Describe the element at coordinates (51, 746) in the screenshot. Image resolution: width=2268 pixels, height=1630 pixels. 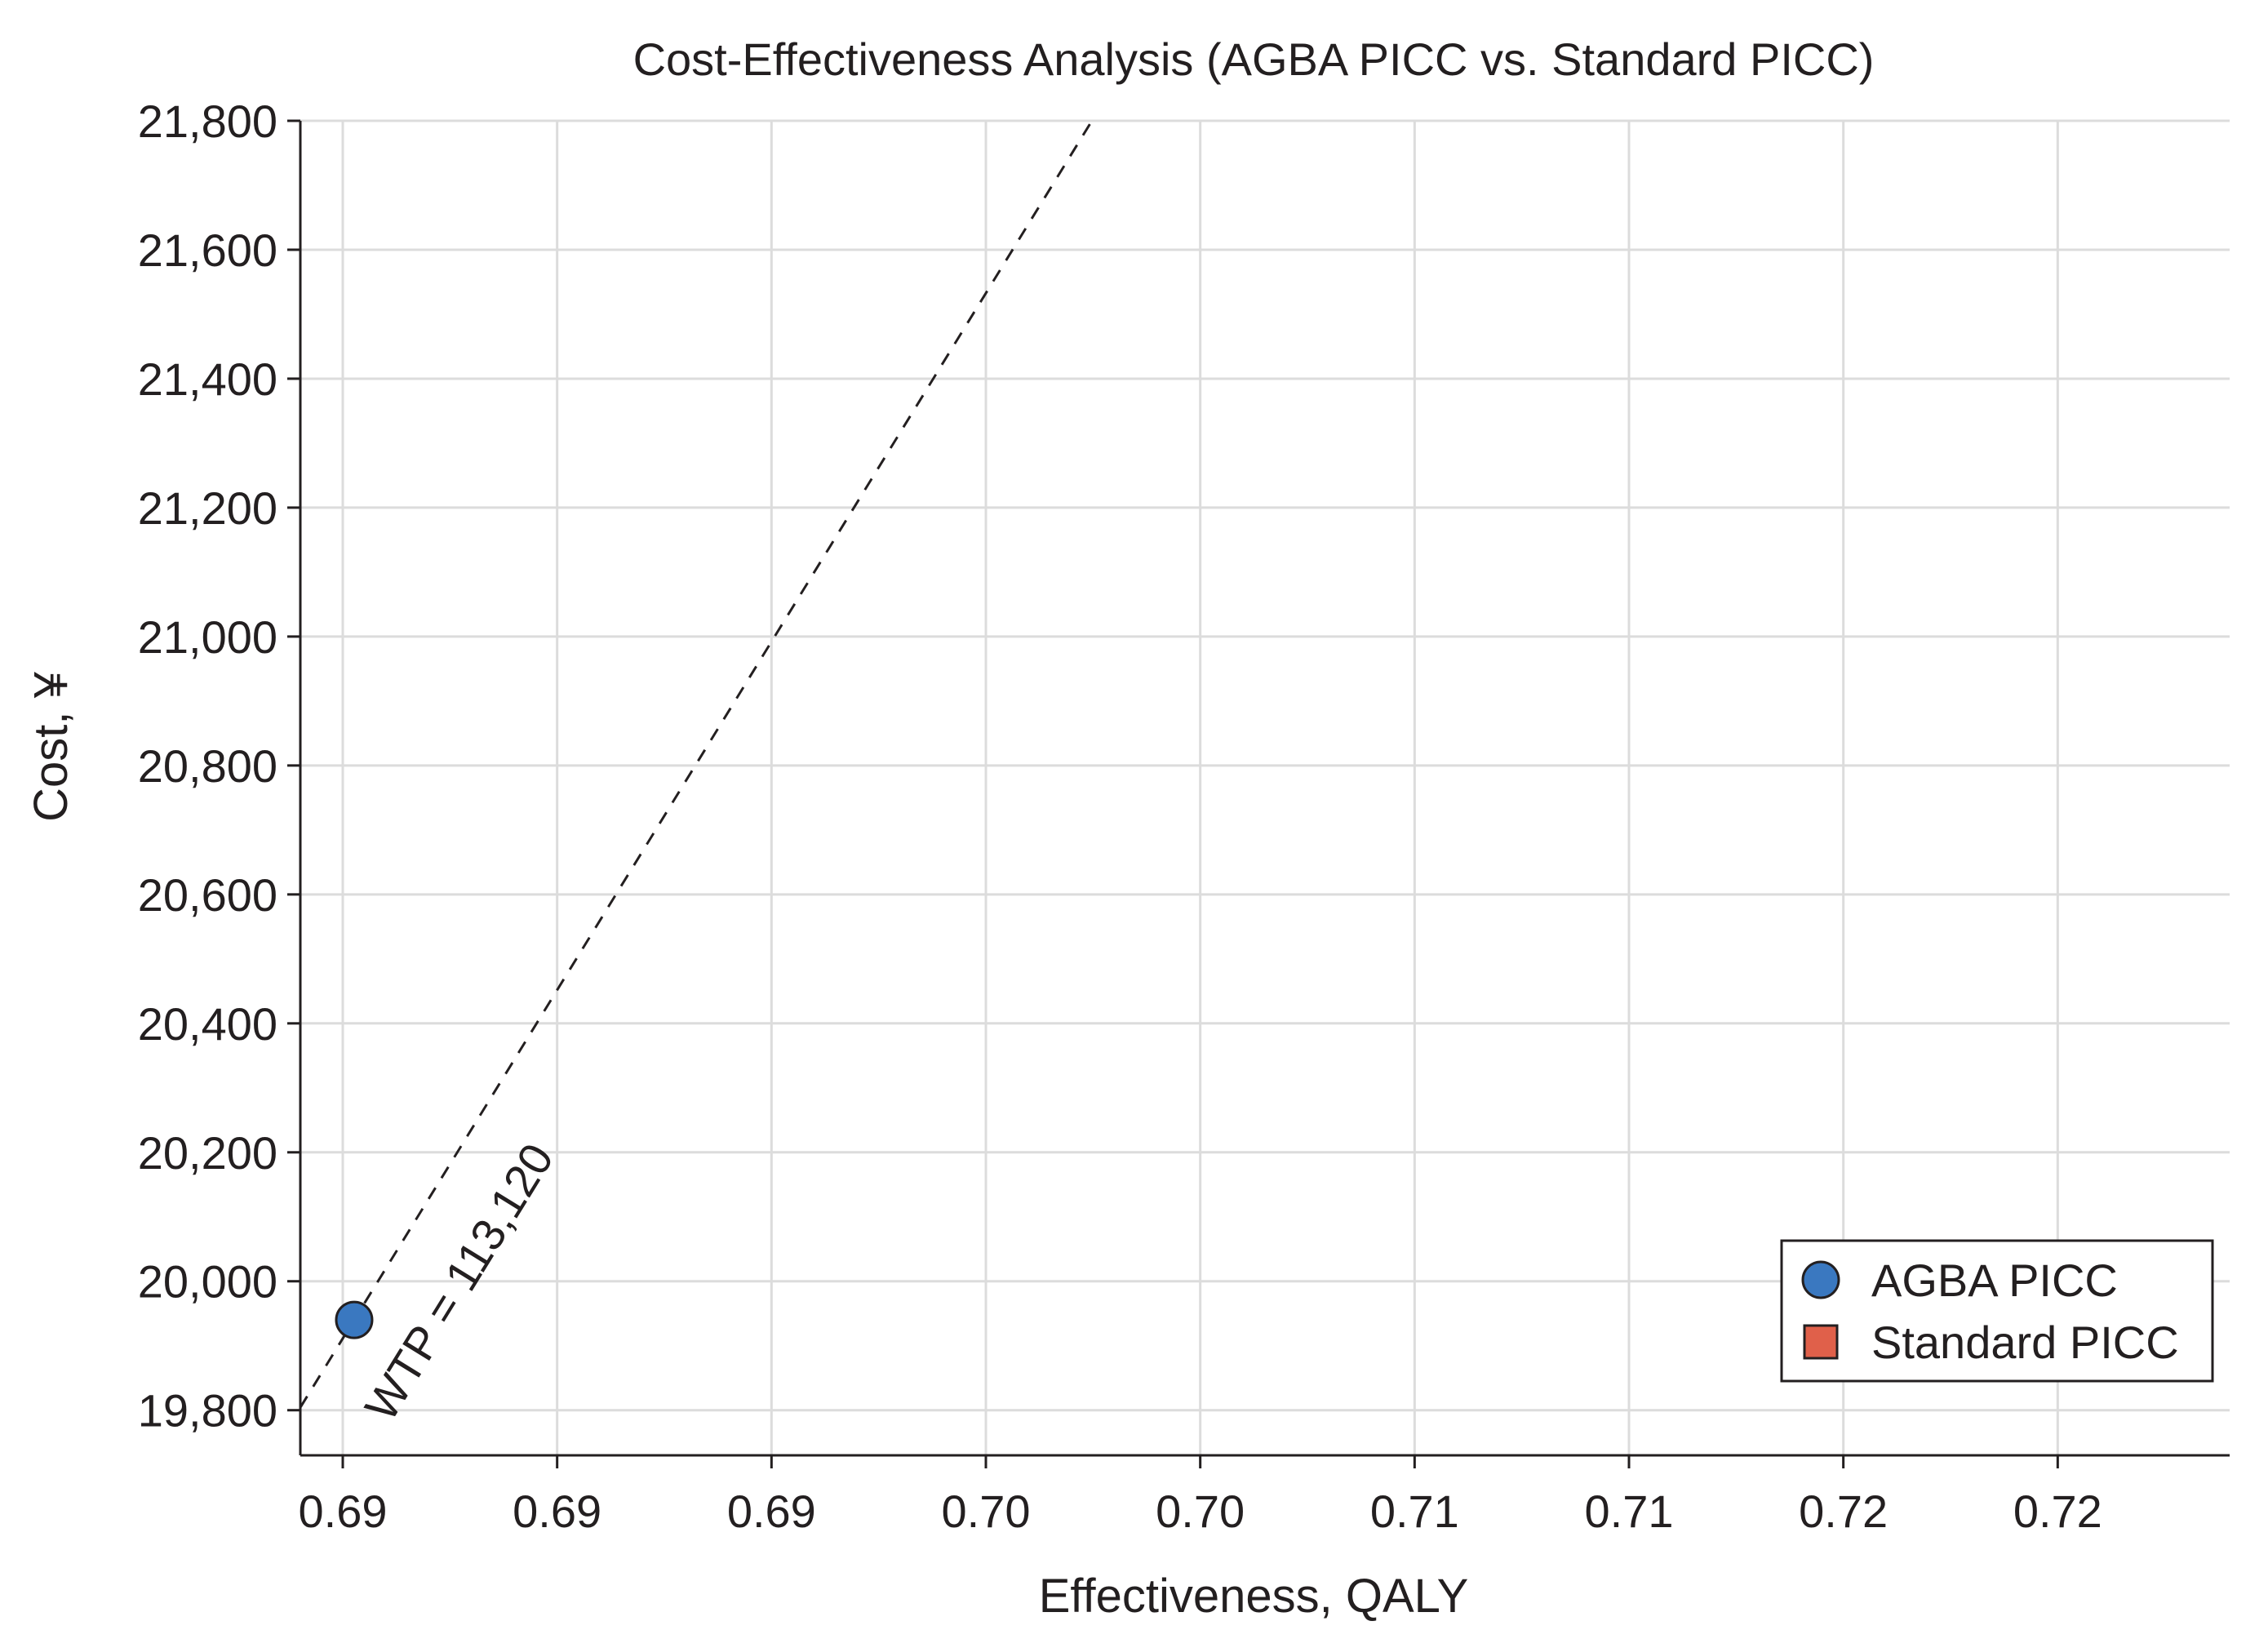
I see `y-axis-label: Cost, ¥` at that location.